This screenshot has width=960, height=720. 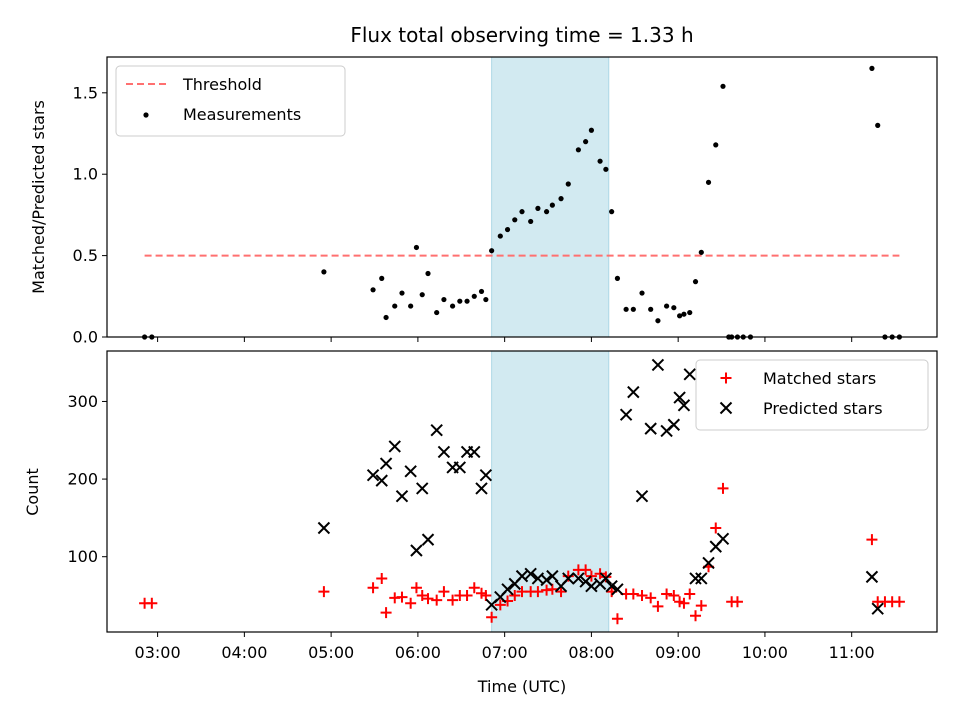 I want to click on x-tick-label: 09:00, so click(x=678, y=652).